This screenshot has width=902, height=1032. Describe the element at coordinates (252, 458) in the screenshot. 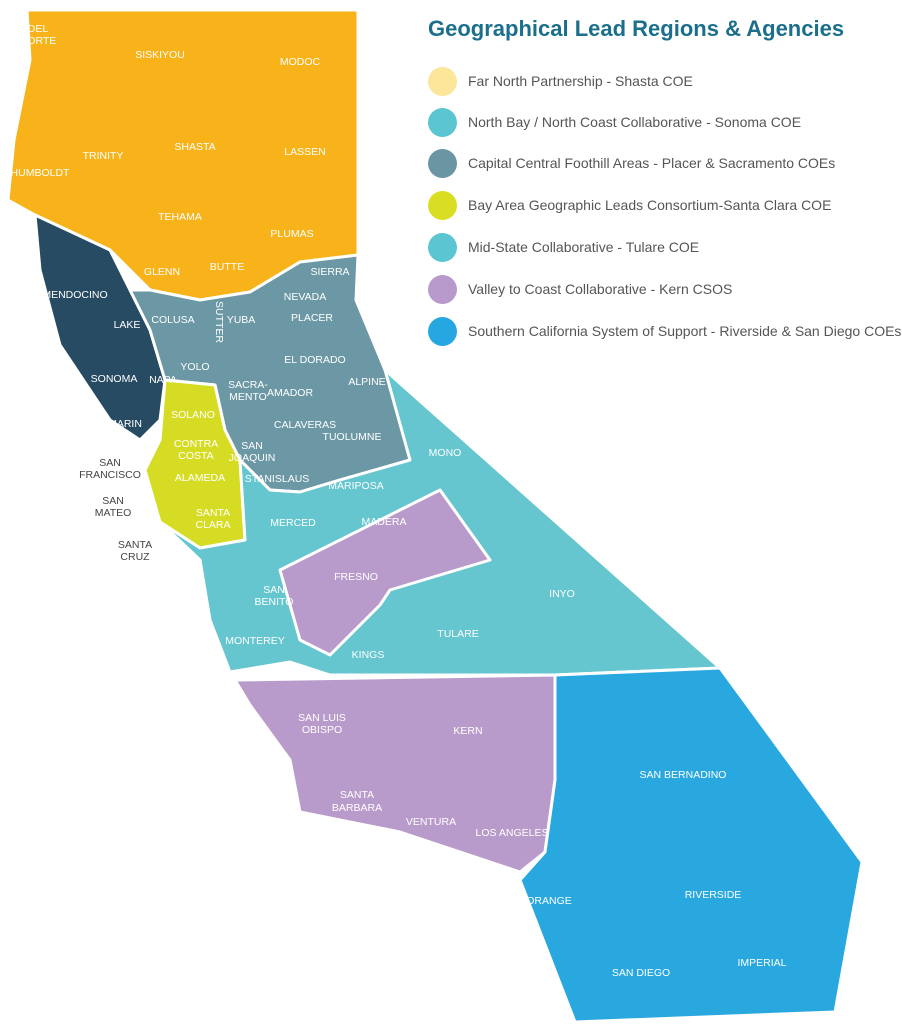

I see `county-label: JOAQUIN` at that location.